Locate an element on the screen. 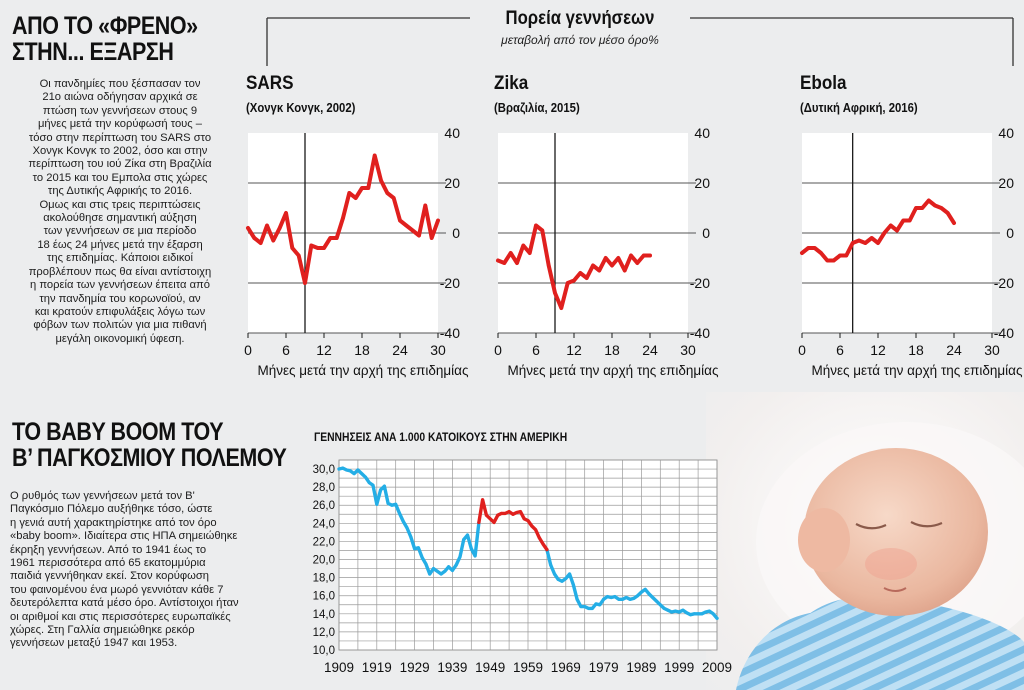 This screenshot has width=1024, height=690. ebola-y-tick-label: 40 is located at coordinates (1006, 133).